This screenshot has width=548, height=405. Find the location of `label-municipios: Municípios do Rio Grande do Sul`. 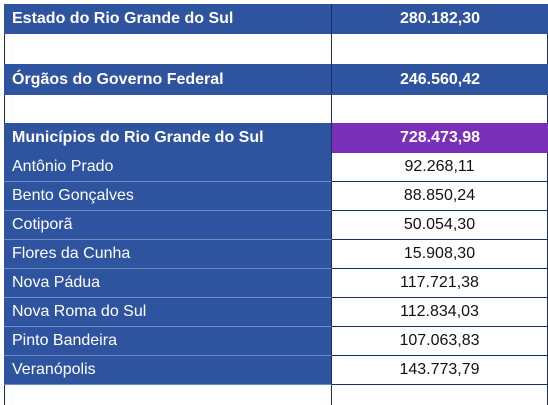

label-municipios: Municípios do Rio Grande do Sul is located at coordinates (168, 138).